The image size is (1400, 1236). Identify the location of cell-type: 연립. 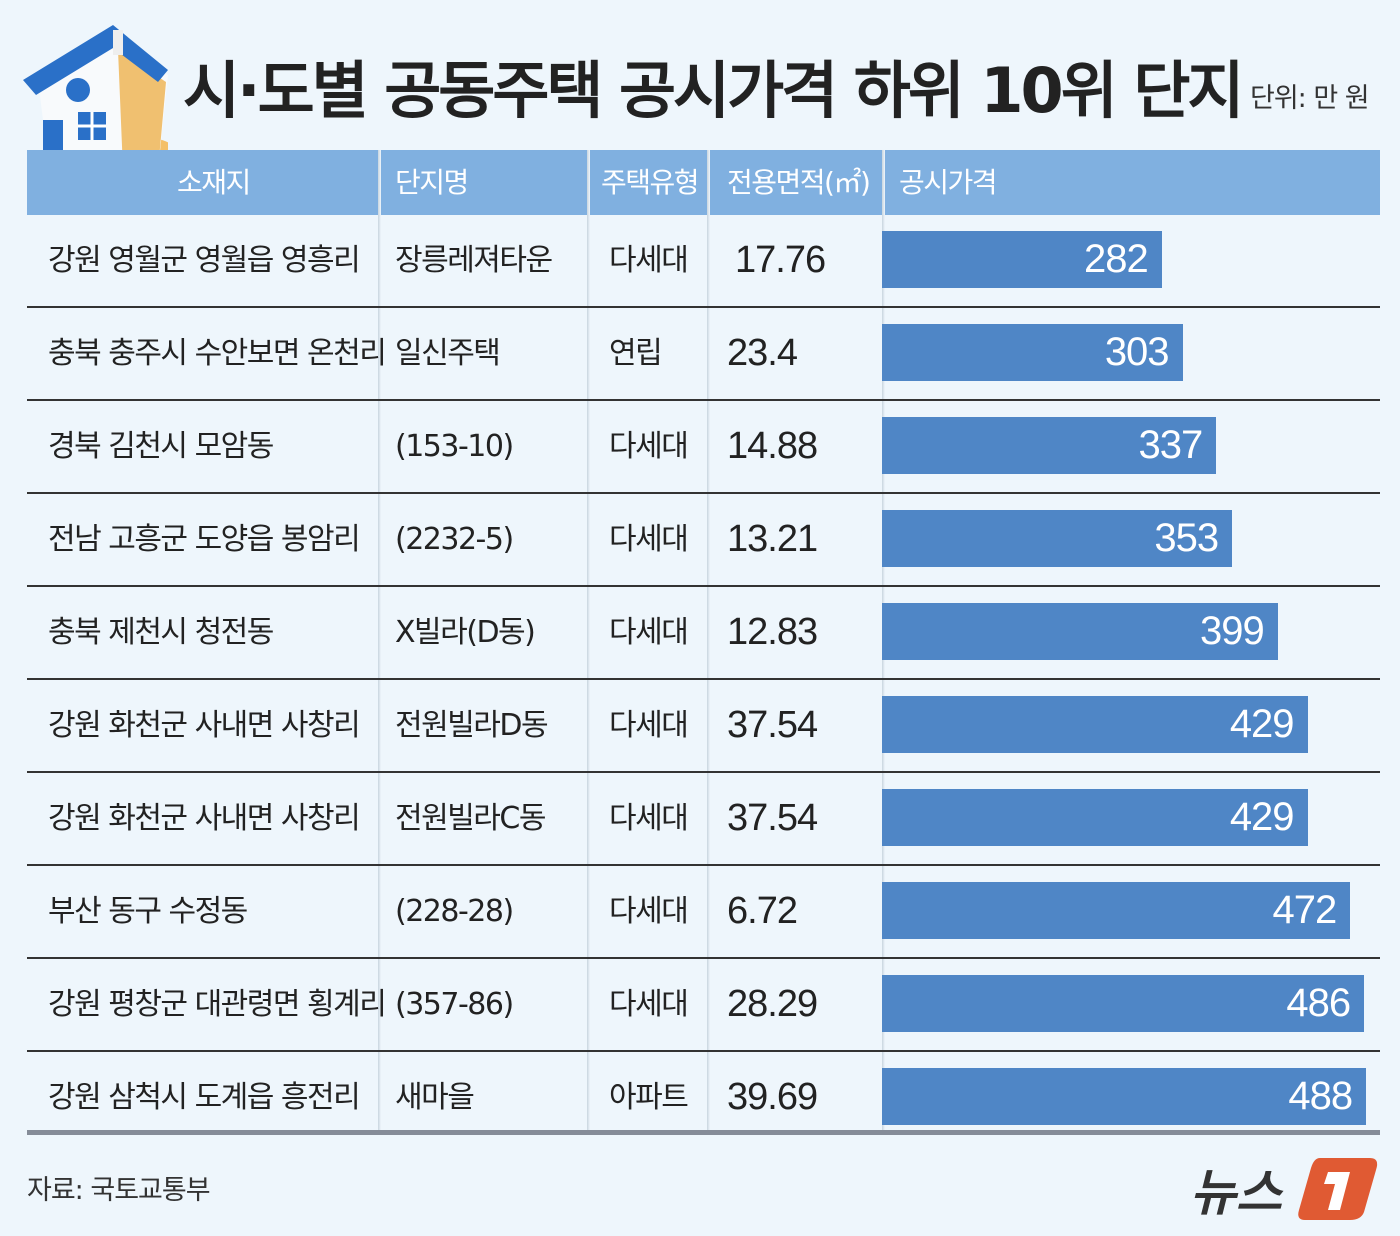
(636, 353).